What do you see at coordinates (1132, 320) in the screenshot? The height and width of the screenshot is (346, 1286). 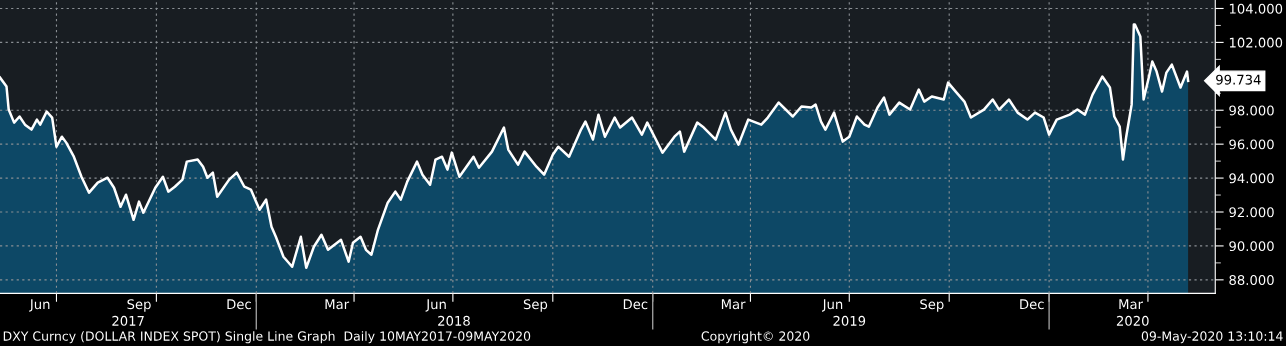 I see `x2-tick-label: 2020` at bounding box center [1132, 320].